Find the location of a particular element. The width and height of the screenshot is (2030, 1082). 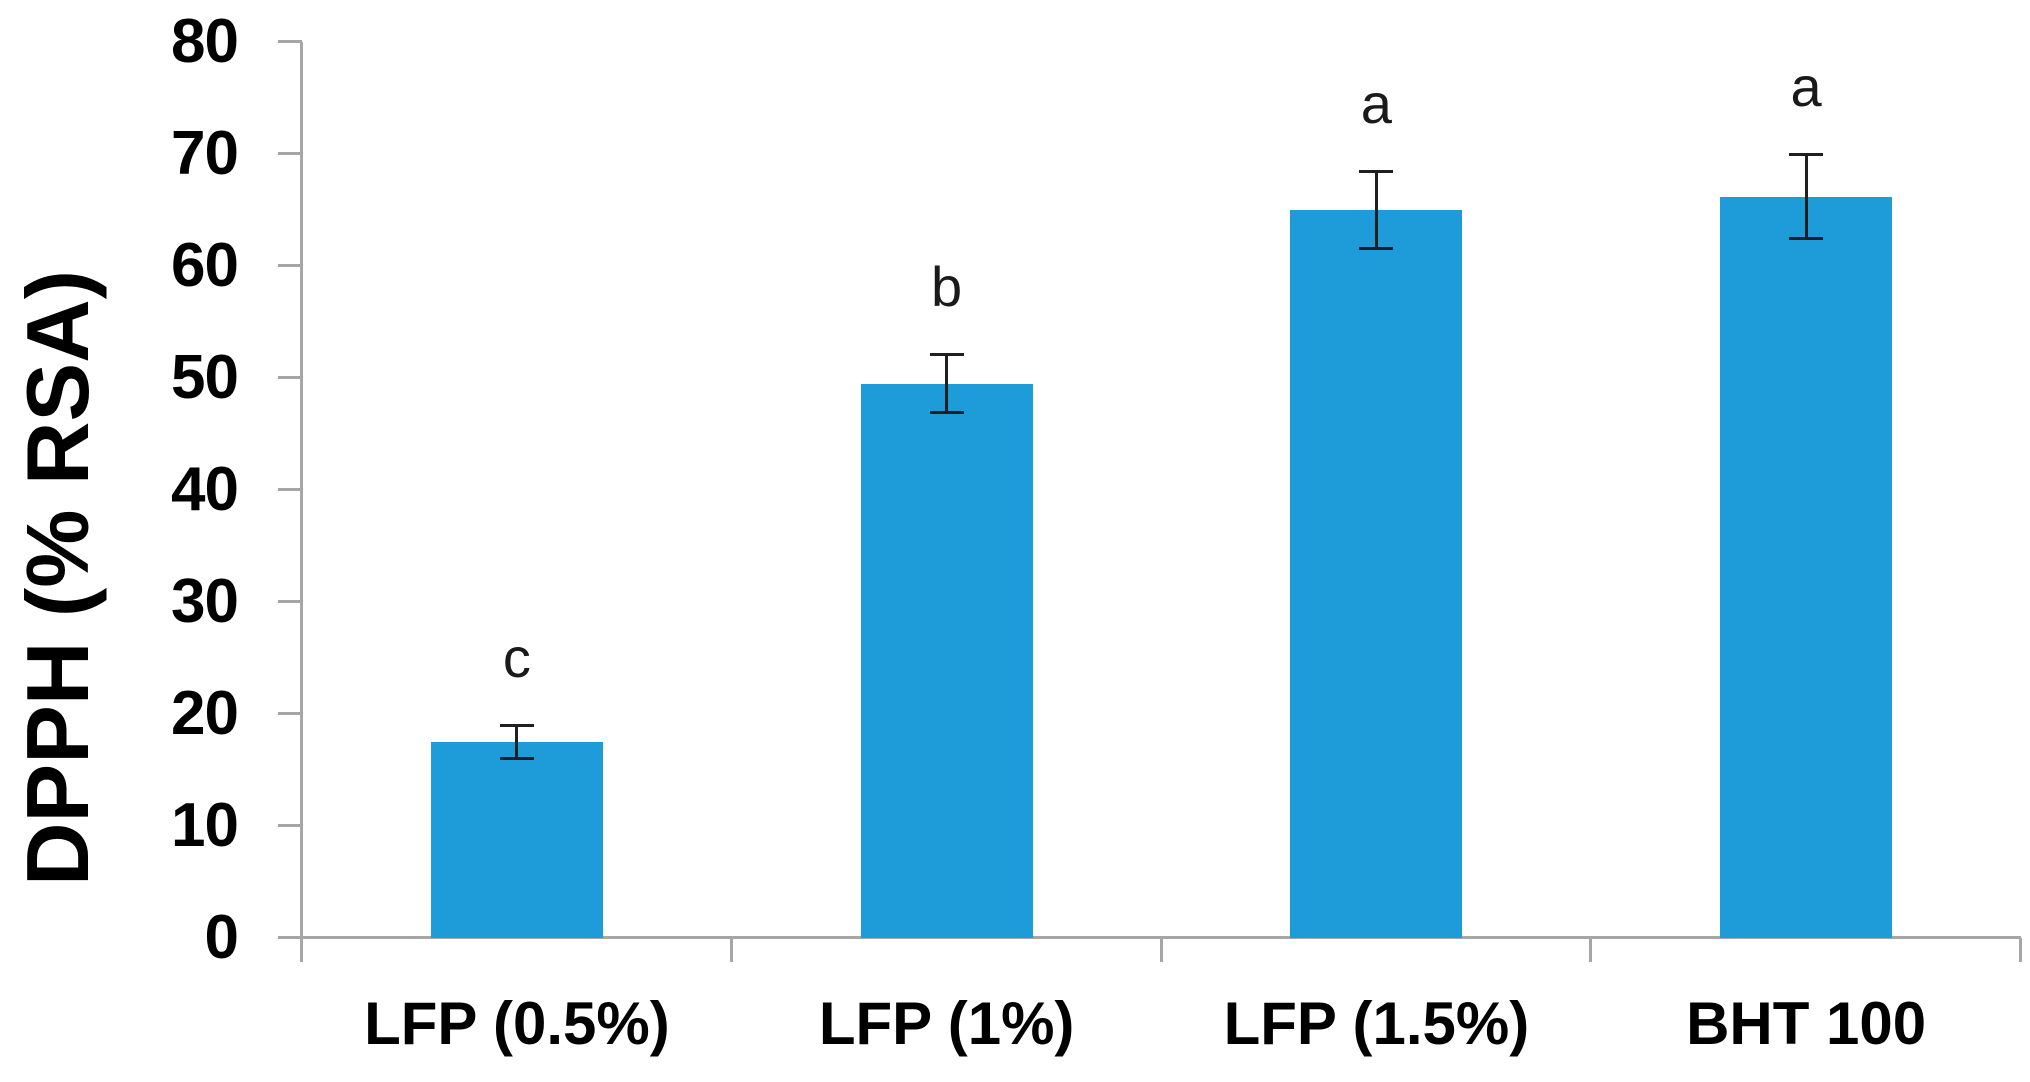

significance-letter: b is located at coordinates (947, 287).